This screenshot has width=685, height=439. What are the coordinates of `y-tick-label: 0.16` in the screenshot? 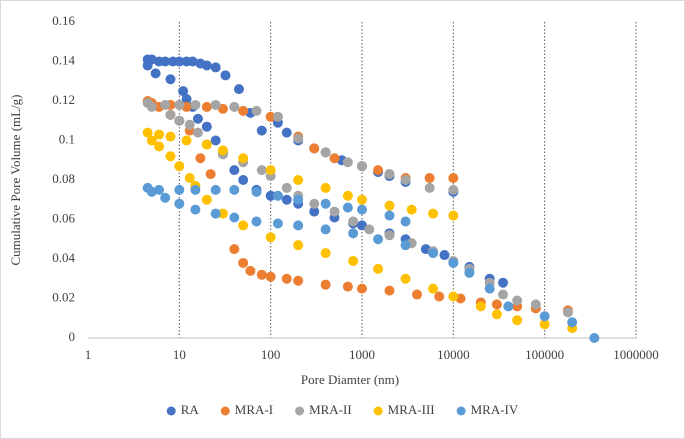 It's located at (63, 20).